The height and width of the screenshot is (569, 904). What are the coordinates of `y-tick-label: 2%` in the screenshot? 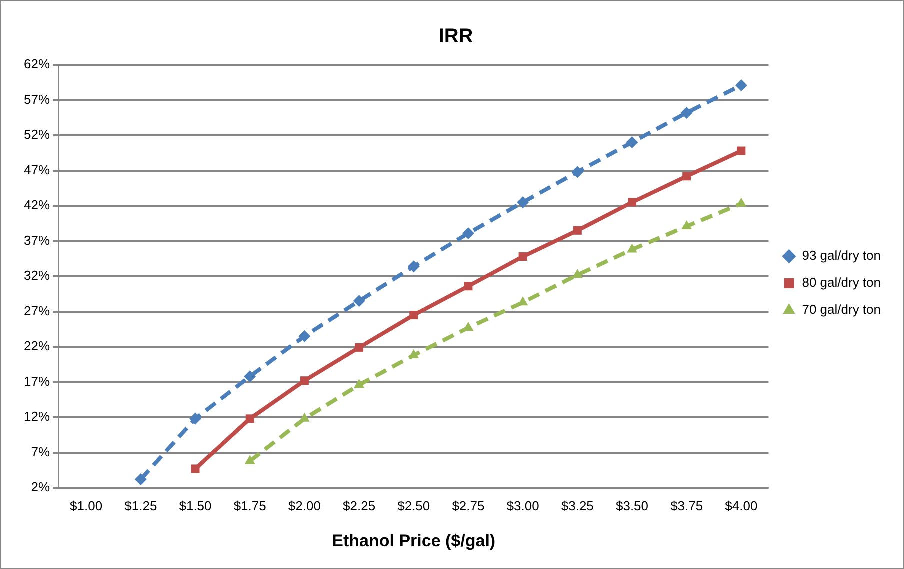 It's located at (40, 487).